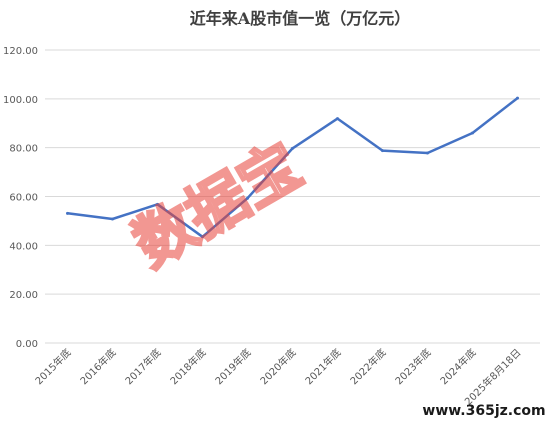 This screenshot has width=550, height=425. I want to click on watermark-text: 数据宝, so click(218, 205).